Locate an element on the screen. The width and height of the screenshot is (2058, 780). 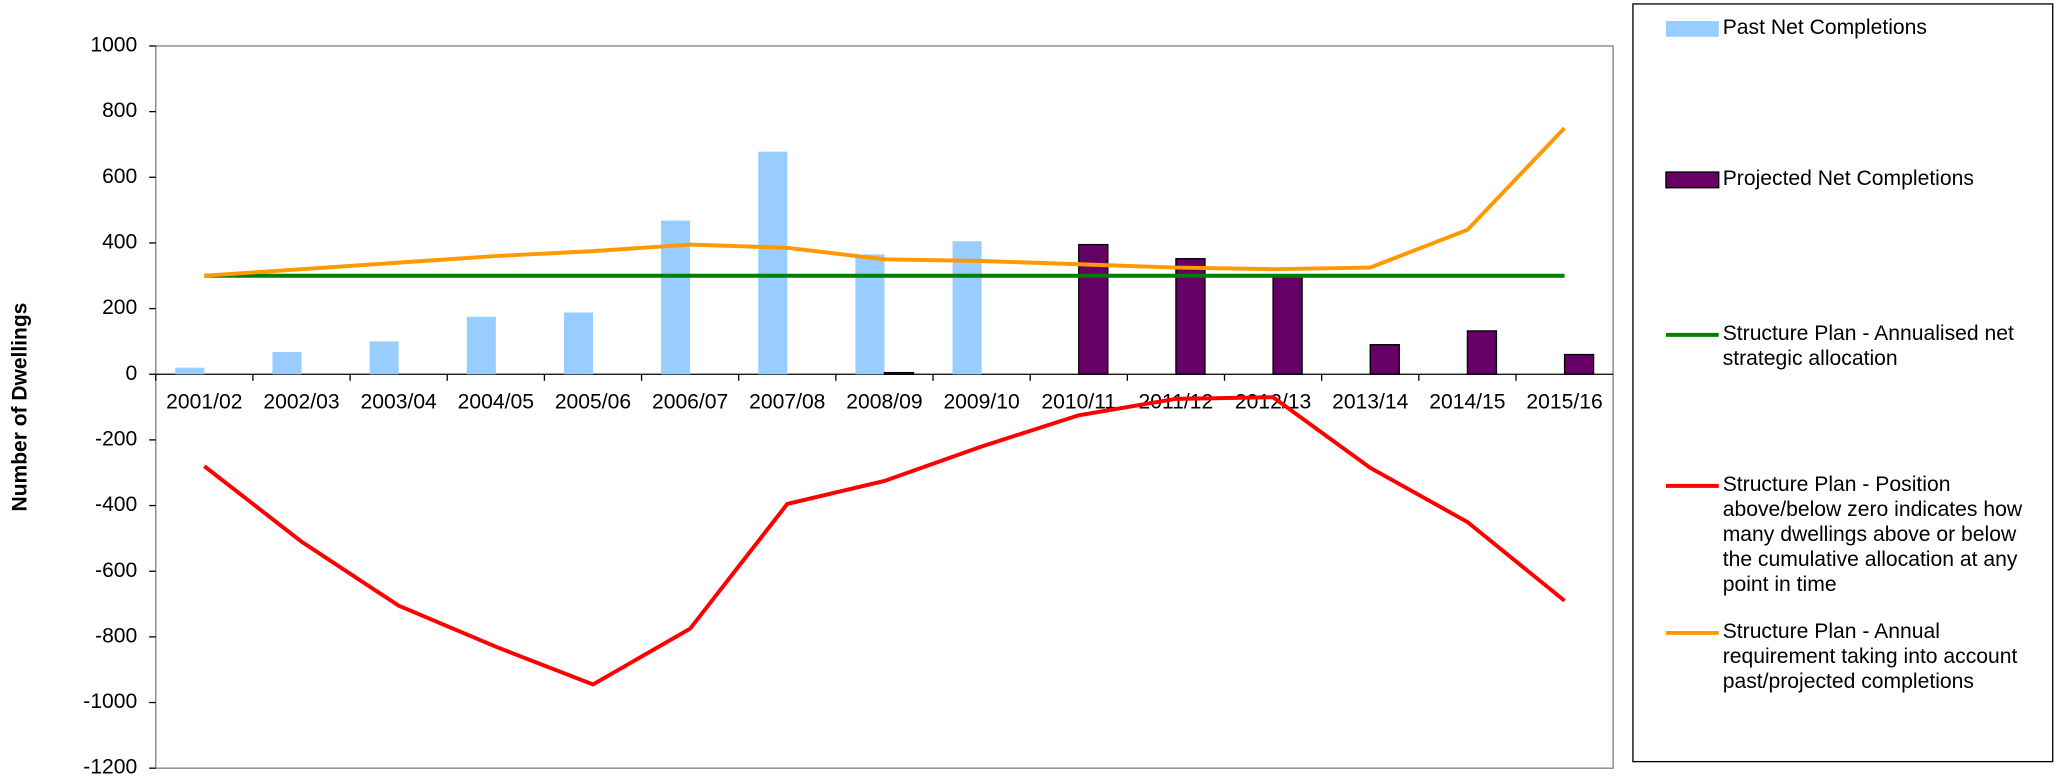
x-tick-label: 2013/14 is located at coordinates (1370, 402).